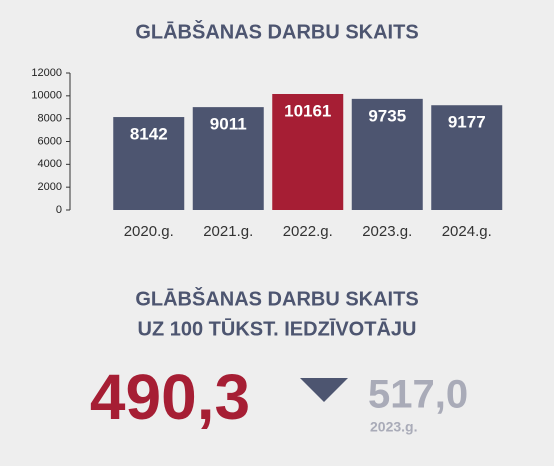  I want to click on value-label: 8142, so click(149, 134).